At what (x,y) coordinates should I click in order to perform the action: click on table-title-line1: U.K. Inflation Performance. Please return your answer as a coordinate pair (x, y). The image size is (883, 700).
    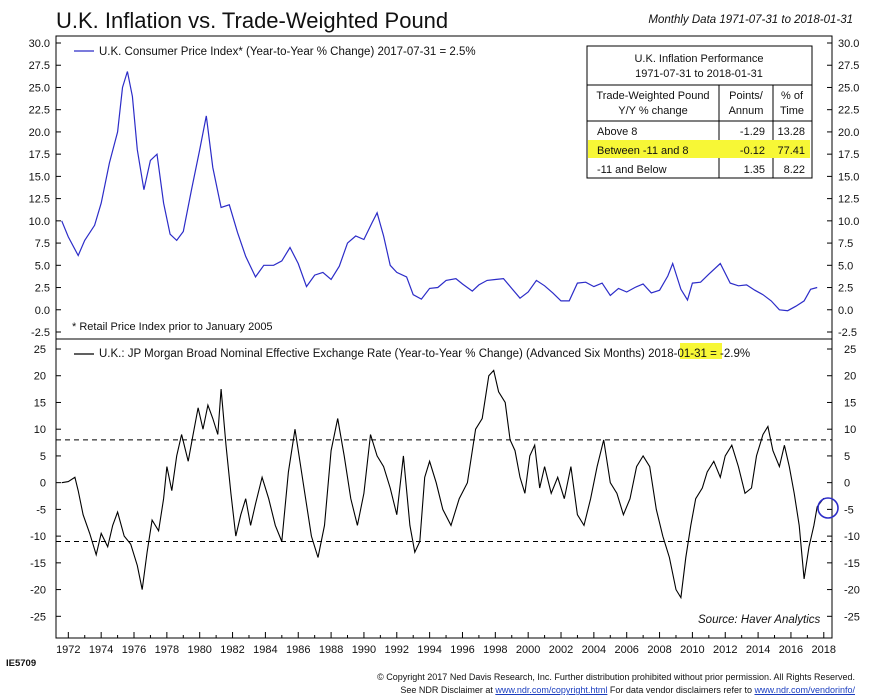
    Looking at the image, I should click on (698, 59).